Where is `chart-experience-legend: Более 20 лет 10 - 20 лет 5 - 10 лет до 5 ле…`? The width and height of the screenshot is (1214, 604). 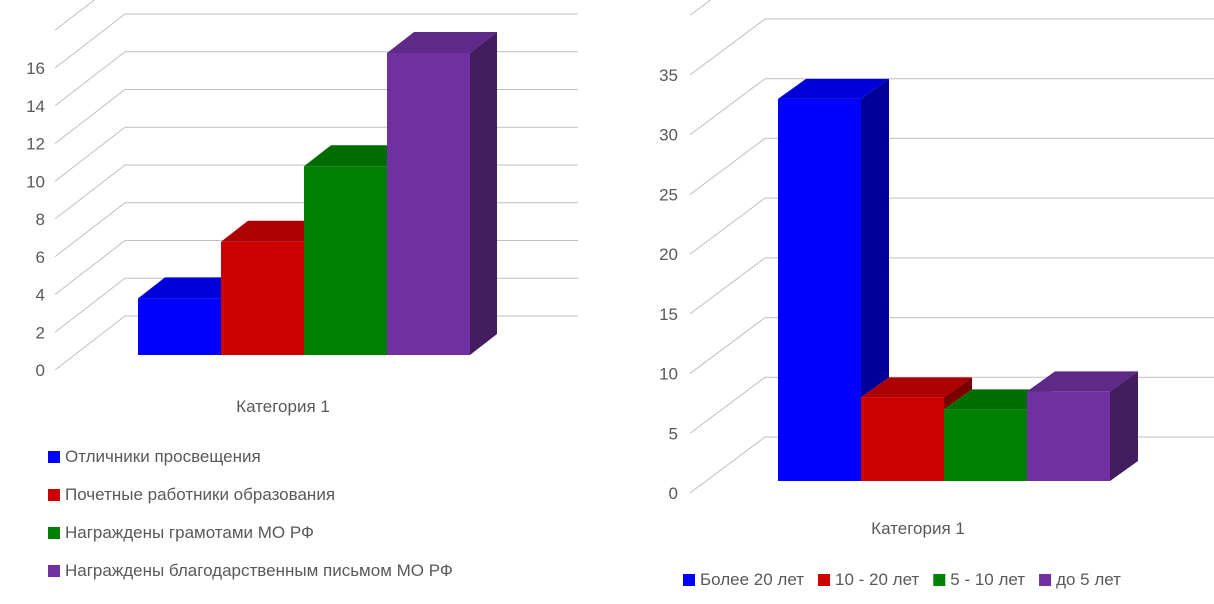
chart-experience-legend: Более 20 лет 10 - 20 лет 5 - 10 лет до 5 ле… is located at coordinates (902, 579).